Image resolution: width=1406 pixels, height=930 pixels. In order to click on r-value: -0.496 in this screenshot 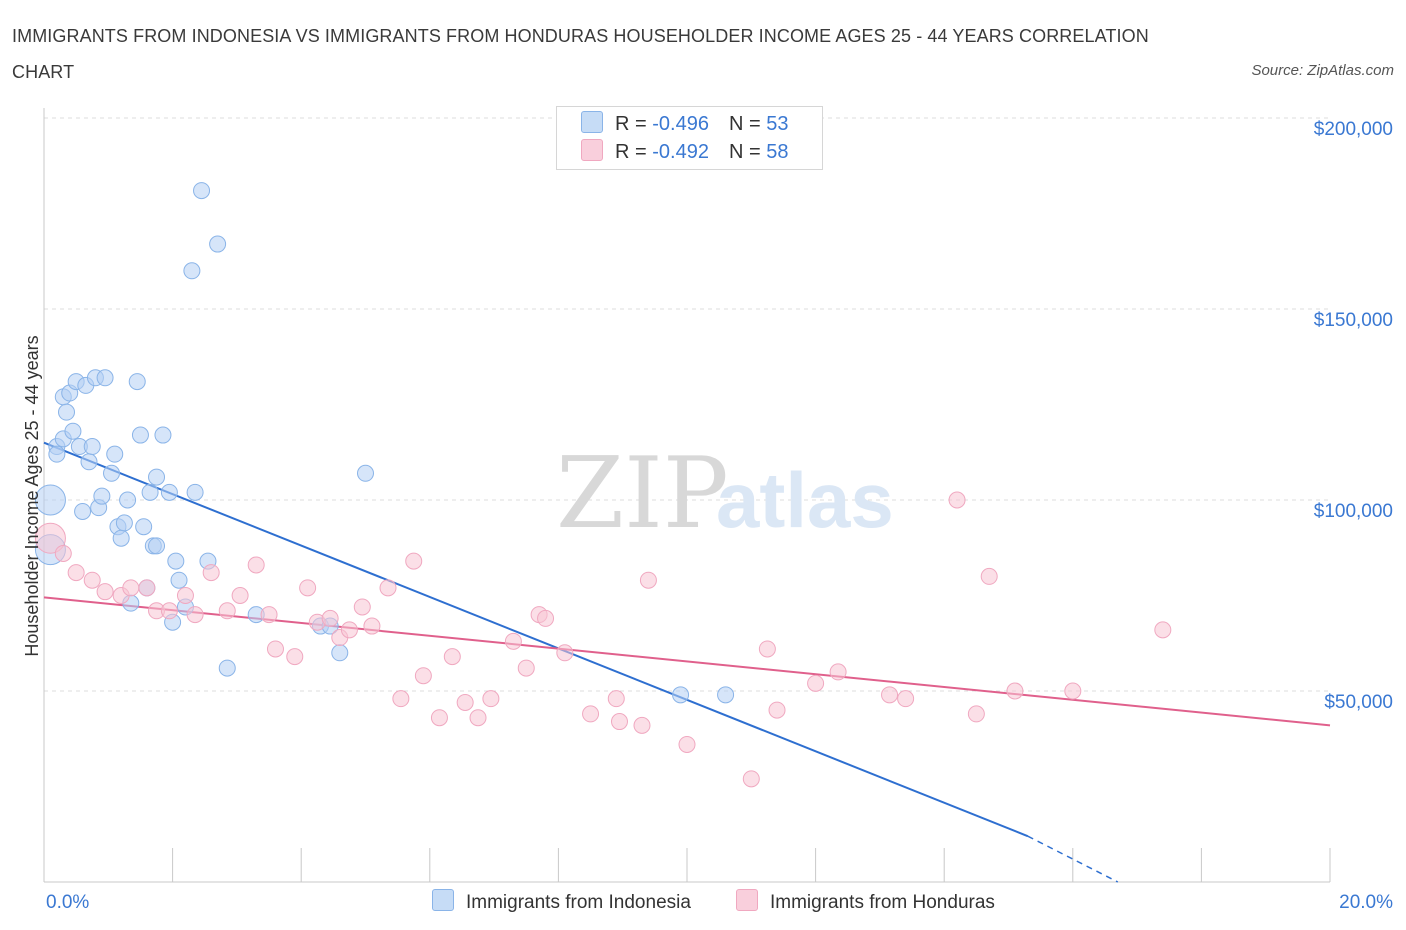, I will do `click(680, 124)`.